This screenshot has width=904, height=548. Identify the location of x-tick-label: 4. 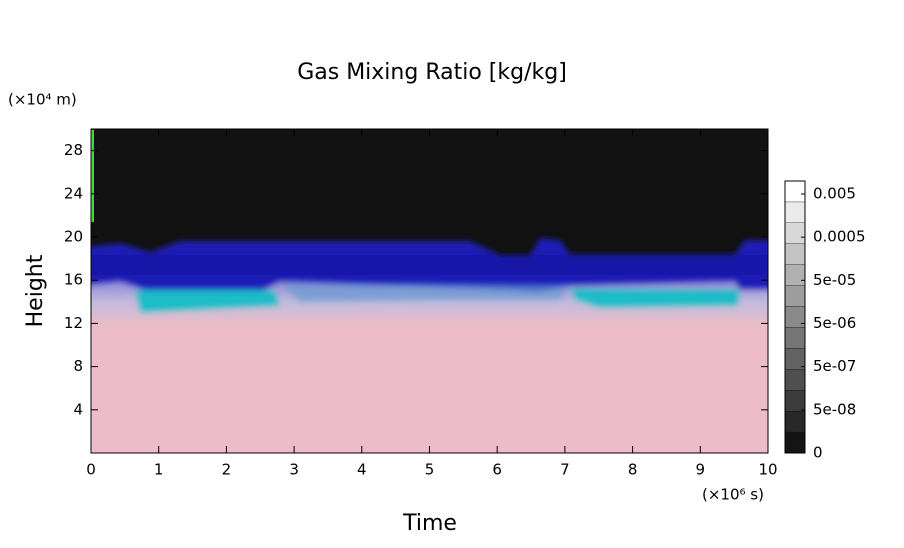
(362, 470).